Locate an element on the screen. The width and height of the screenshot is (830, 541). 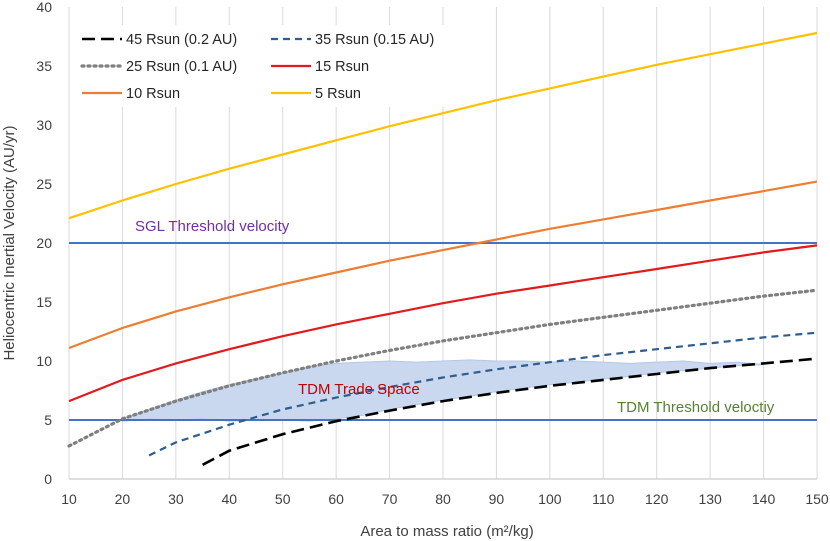
x-tick-label-100: 100 is located at coordinates (550, 499).